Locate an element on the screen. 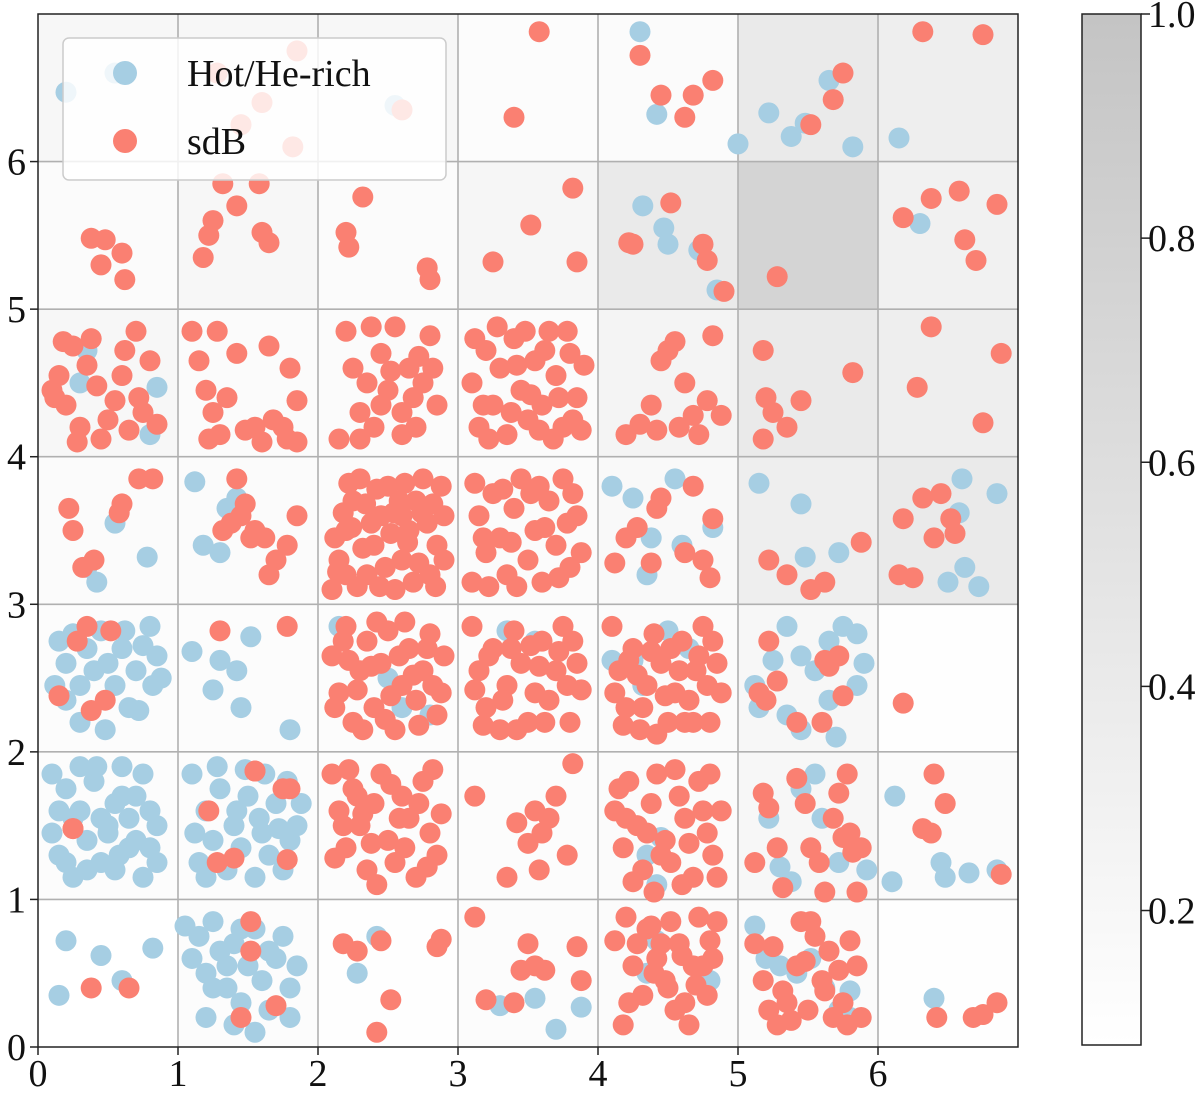  heatmap-cell is located at coordinates (948, 383).